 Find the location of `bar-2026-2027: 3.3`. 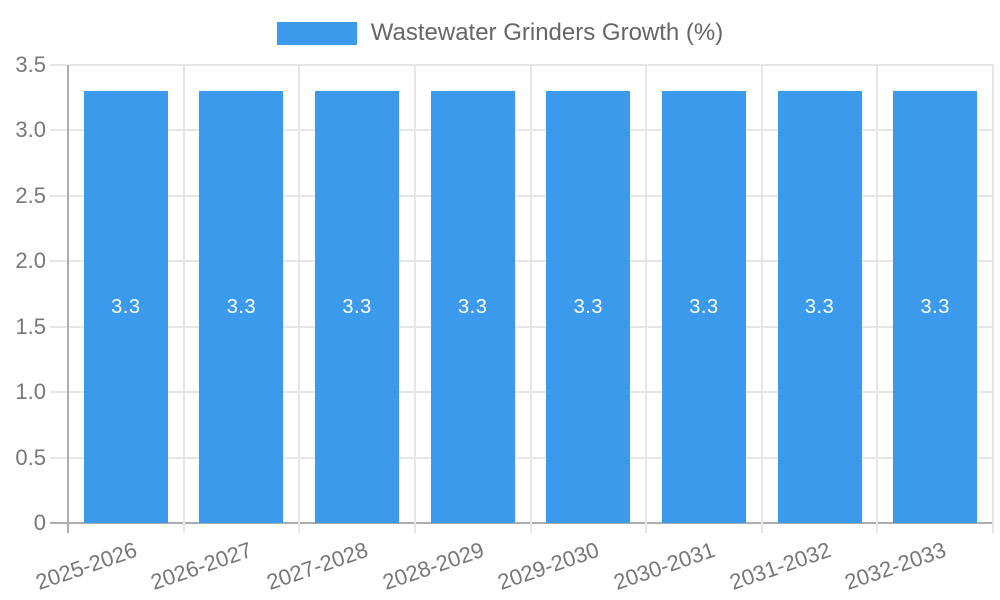

bar-2026-2027: 3.3 is located at coordinates (241, 307).